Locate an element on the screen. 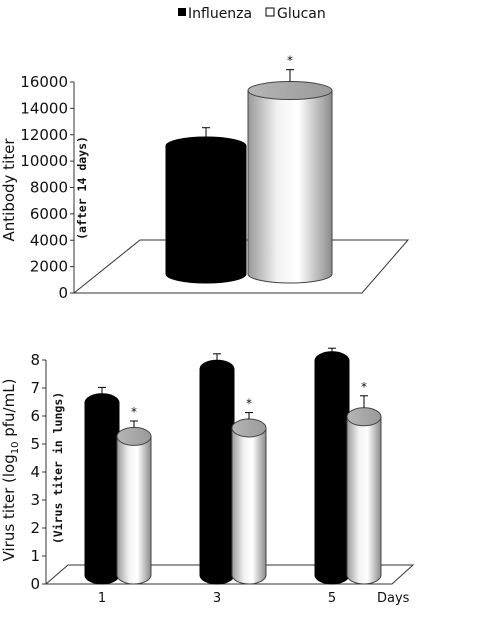 This screenshot has width=490, height=623. chart1-annotation: (after 14 days) is located at coordinates (82, 188).